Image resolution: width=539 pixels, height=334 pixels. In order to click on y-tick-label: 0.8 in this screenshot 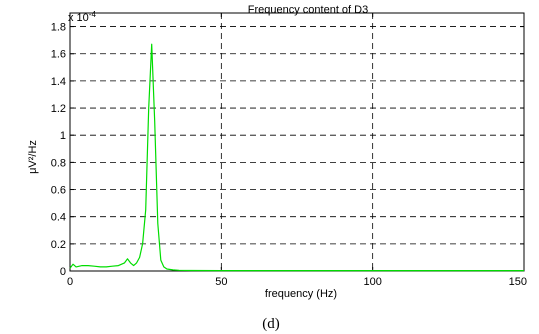, I will do `click(58, 163)`.